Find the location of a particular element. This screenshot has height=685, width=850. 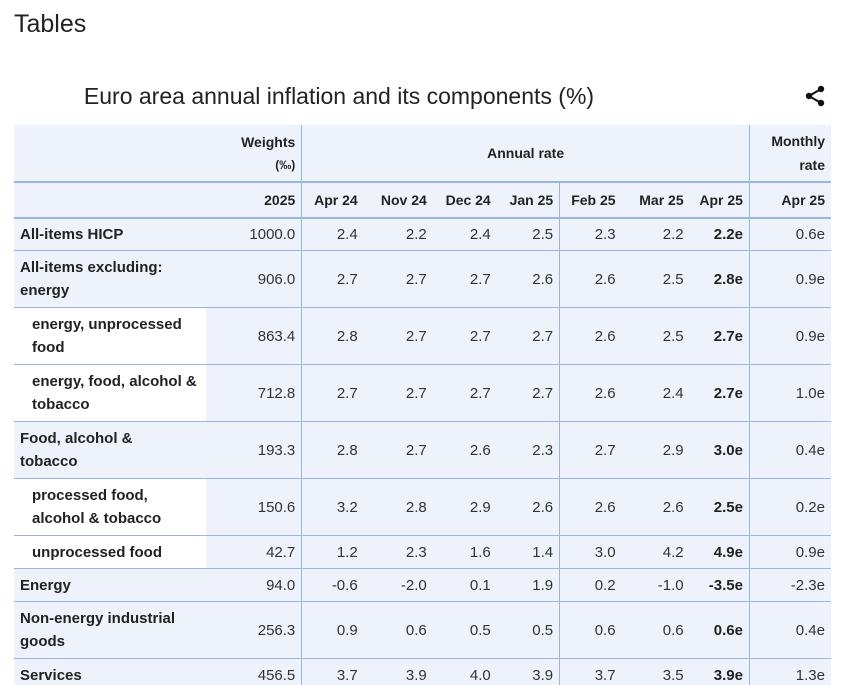

row-label: Services is located at coordinates (110, 671).